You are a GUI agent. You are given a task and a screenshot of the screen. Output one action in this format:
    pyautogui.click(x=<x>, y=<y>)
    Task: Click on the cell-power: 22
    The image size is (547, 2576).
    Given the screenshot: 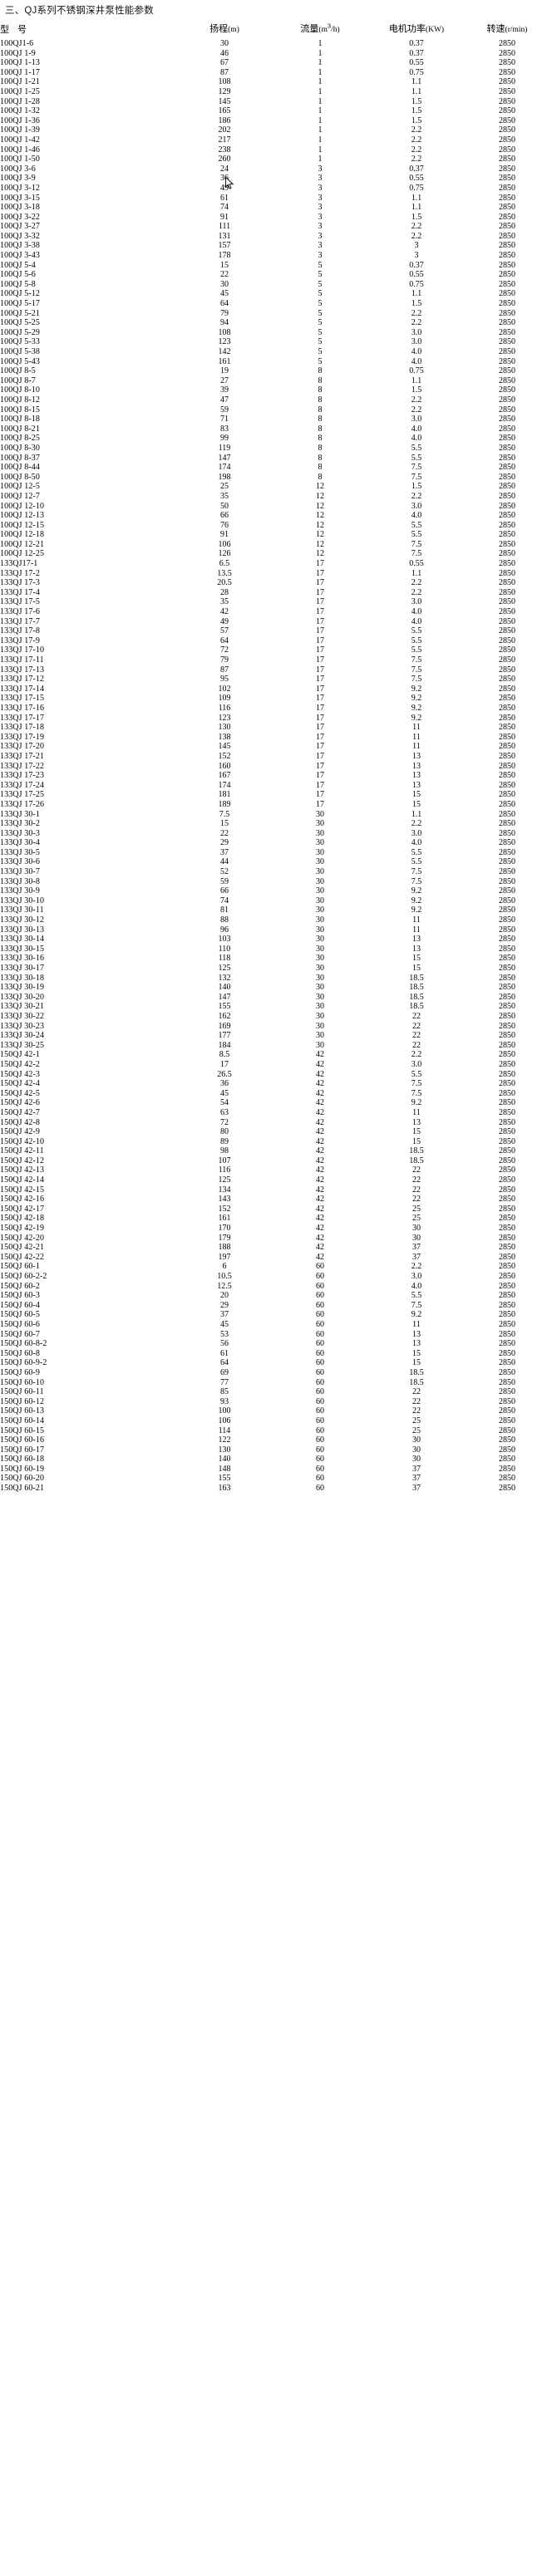 What is the action you would take?
    pyautogui.click(x=416, y=1401)
    